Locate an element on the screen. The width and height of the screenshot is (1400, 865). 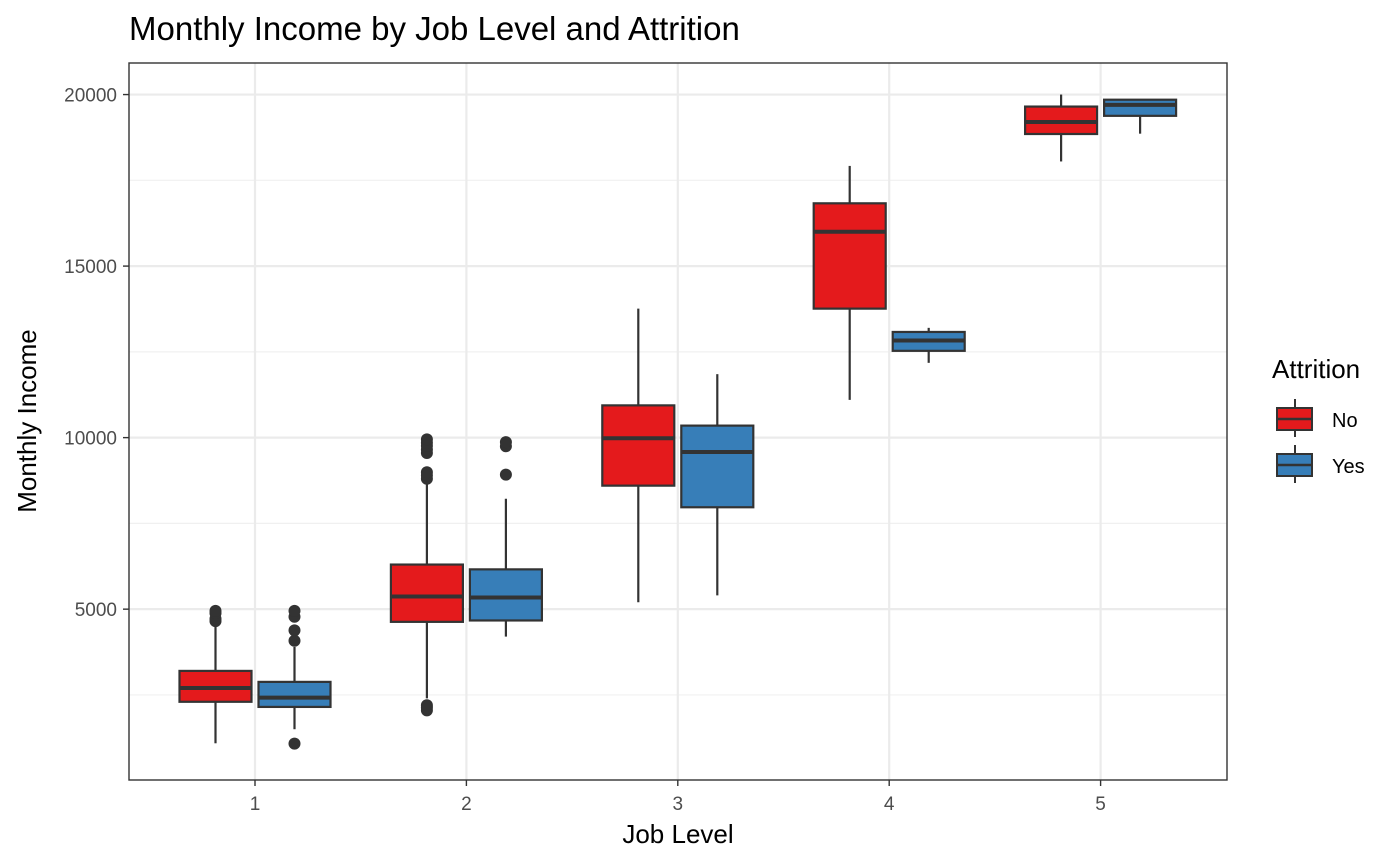
legend: Attrition No Yes is located at coordinates (1318, 418).